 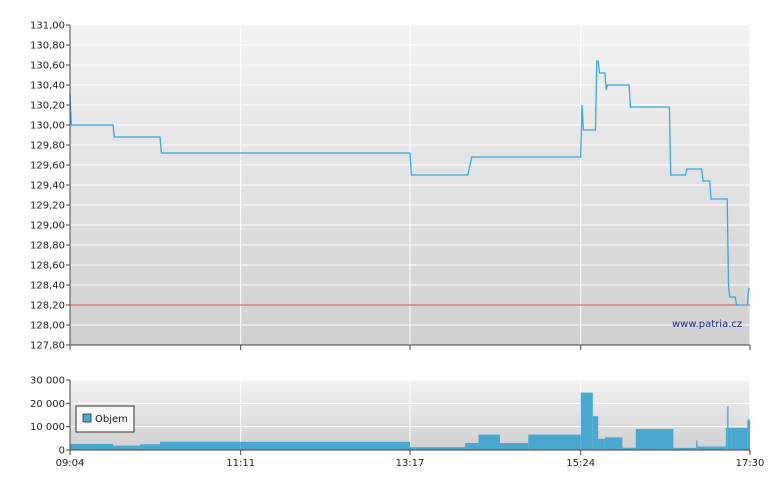 What do you see at coordinates (47, 427) in the screenshot?
I see `volume-y-tick-label: 10 000` at bounding box center [47, 427].